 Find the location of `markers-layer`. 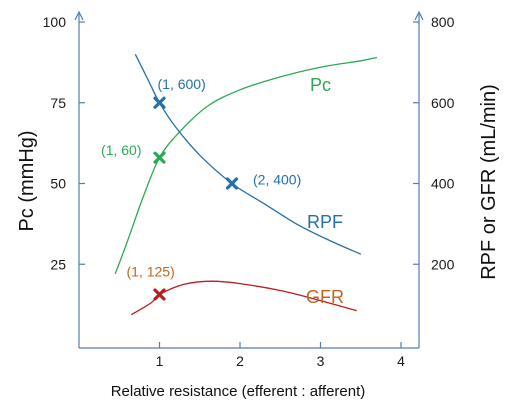

markers-layer is located at coordinates (196, 198).